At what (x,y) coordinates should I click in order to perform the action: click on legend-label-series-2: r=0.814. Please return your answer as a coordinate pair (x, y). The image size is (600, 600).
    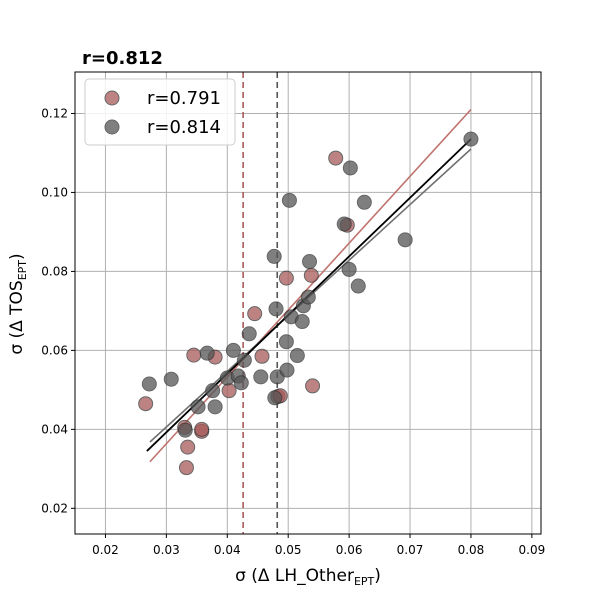
    Looking at the image, I should click on (184, 127).